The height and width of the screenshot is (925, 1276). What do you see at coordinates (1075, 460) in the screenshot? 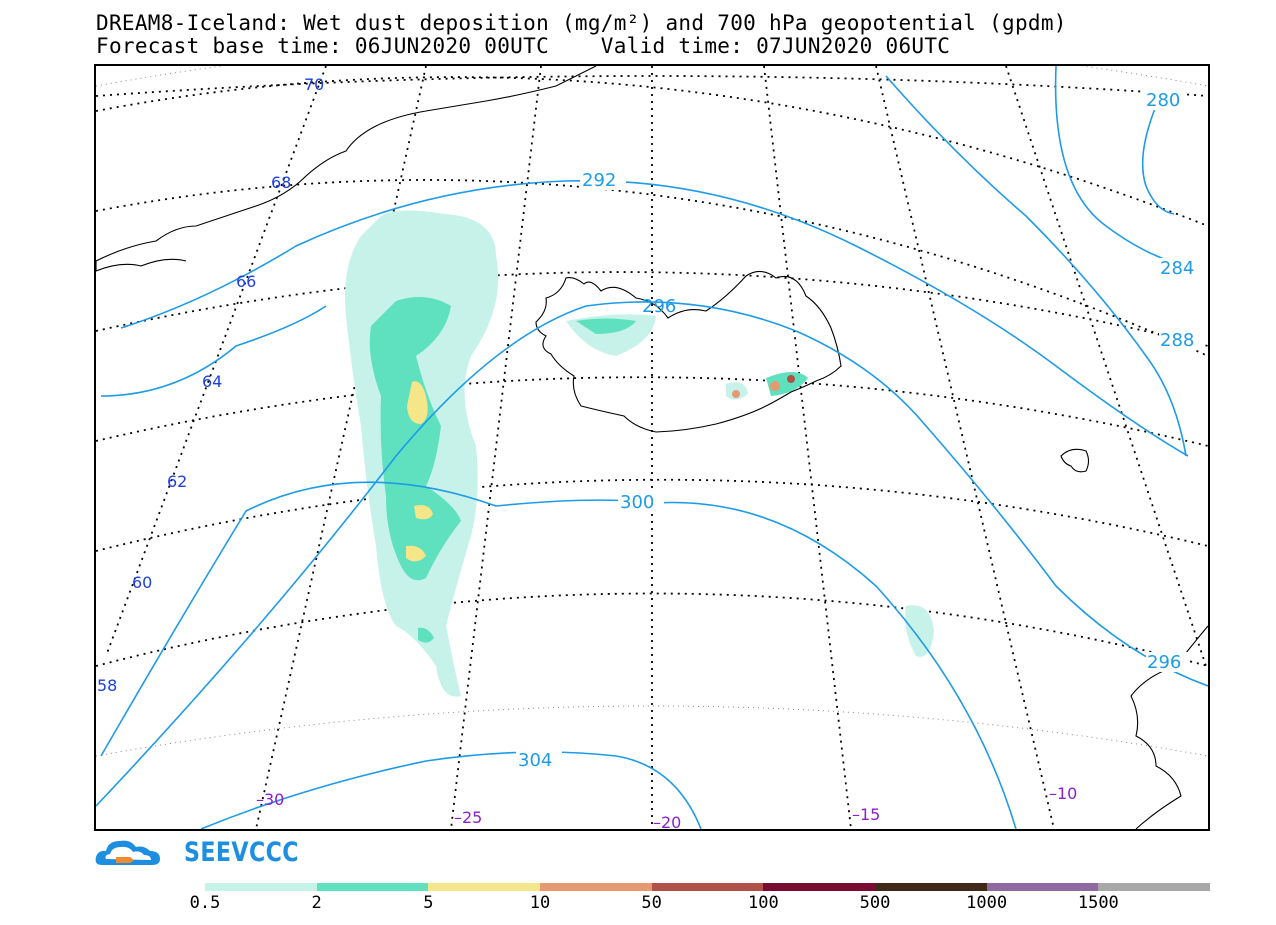
I see `faroe-islands` at bounding box center [1075, 460].